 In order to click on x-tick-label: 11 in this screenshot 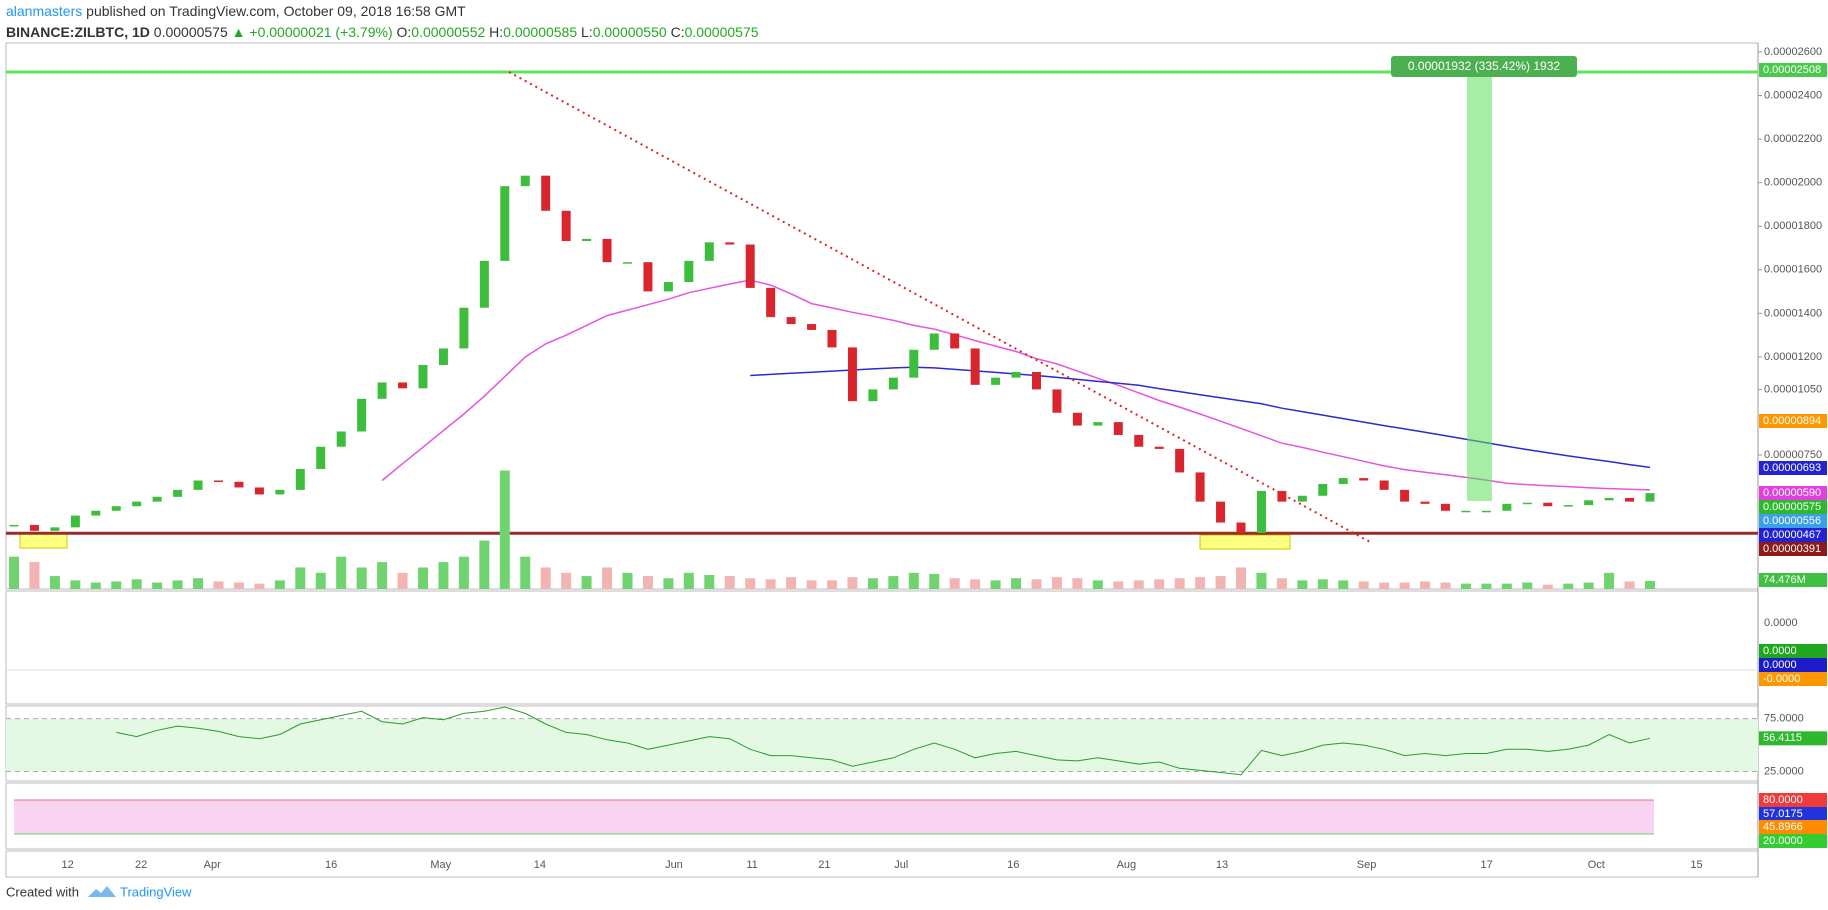, I will do `click(751, 865)`.